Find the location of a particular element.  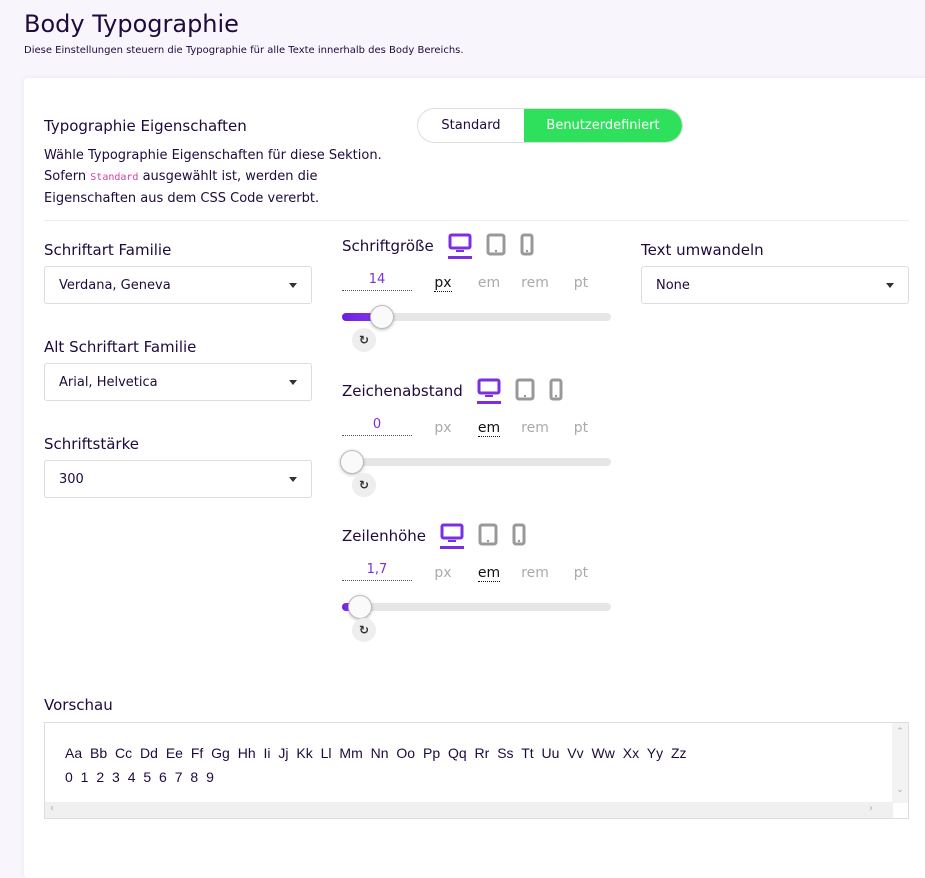

toggle-custom: Benutzerdefiniert is located at coordinates (603, 125).